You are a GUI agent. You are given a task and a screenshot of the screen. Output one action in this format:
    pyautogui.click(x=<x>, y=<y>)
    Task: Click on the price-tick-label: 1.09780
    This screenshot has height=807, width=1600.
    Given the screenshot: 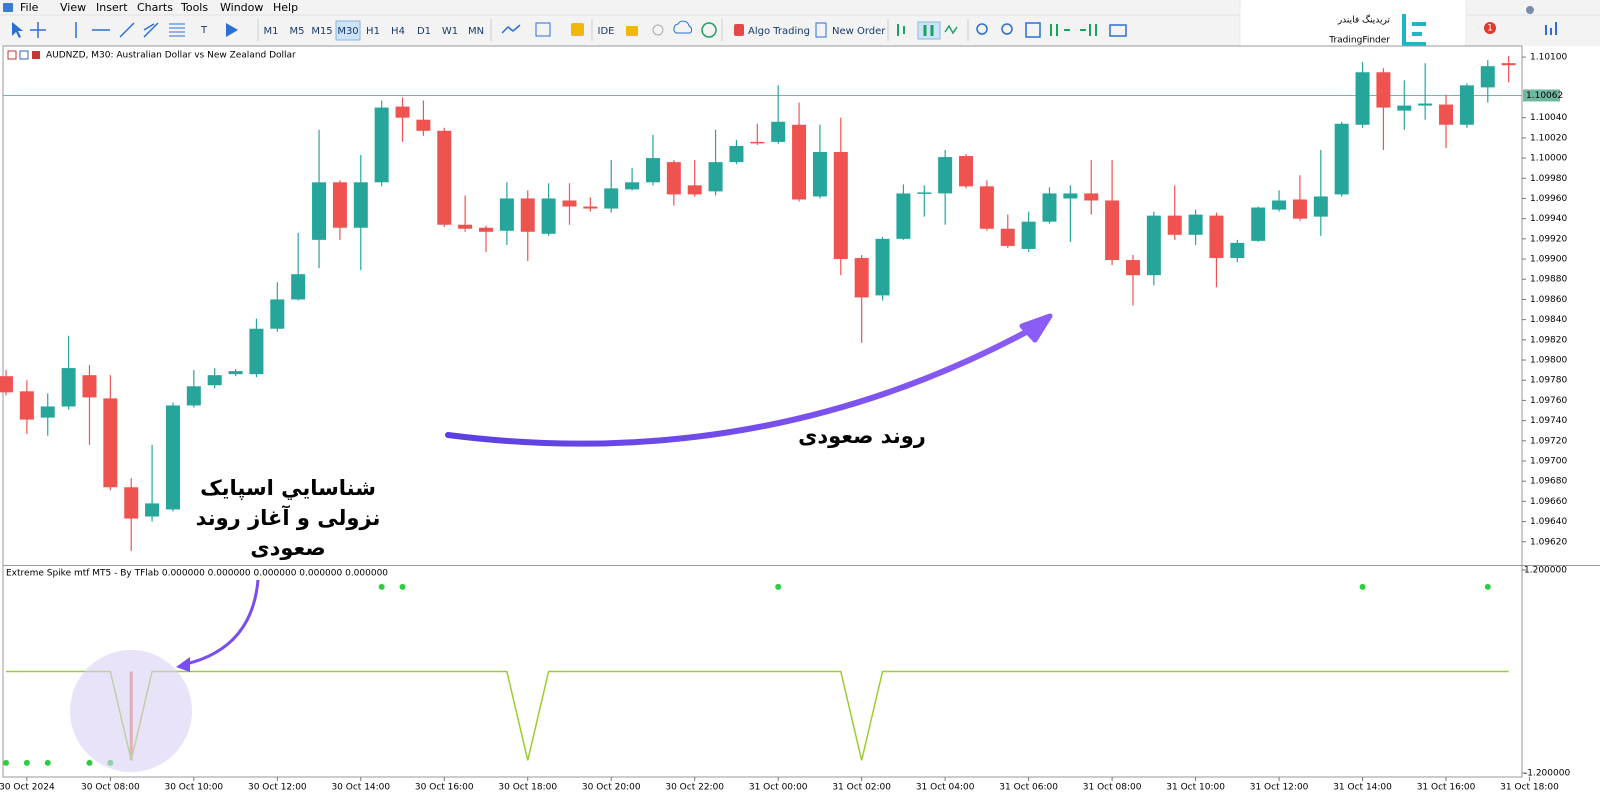 What is the action you would take?
    pyautogui.click(x=1548, y=381)
    